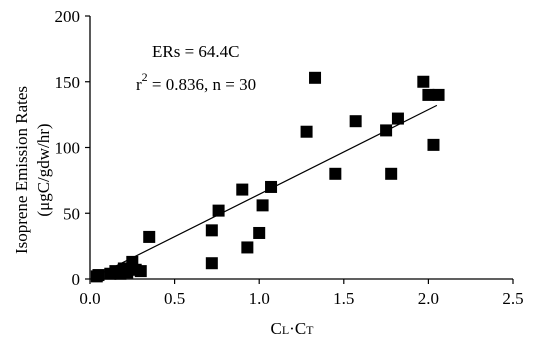 This screenshot has height=345, width=541. What do you see at coordinates (512, 298) in the screenshot?
I see `x-tick-label: 2.5` at bounding box center [512, 298].